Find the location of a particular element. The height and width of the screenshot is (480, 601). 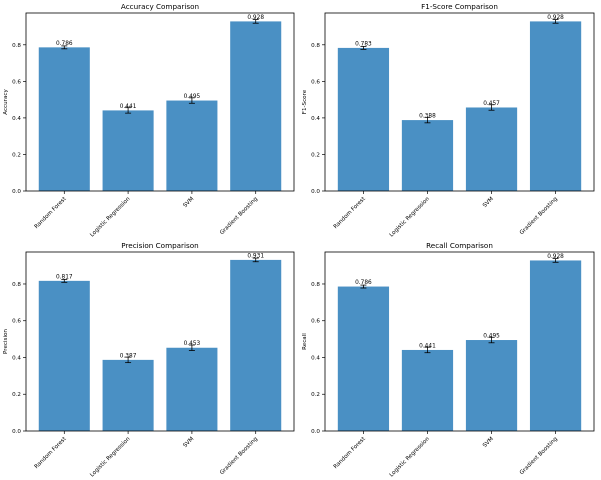

data-label: 0.457 is located at coordinates (491, 104).